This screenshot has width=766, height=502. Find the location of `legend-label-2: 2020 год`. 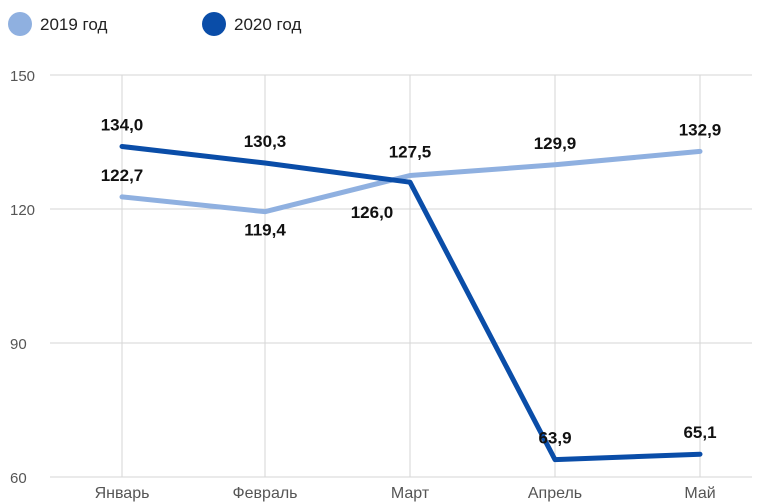

legend-label-2: 2020 год is located at coordinates (267, 24).